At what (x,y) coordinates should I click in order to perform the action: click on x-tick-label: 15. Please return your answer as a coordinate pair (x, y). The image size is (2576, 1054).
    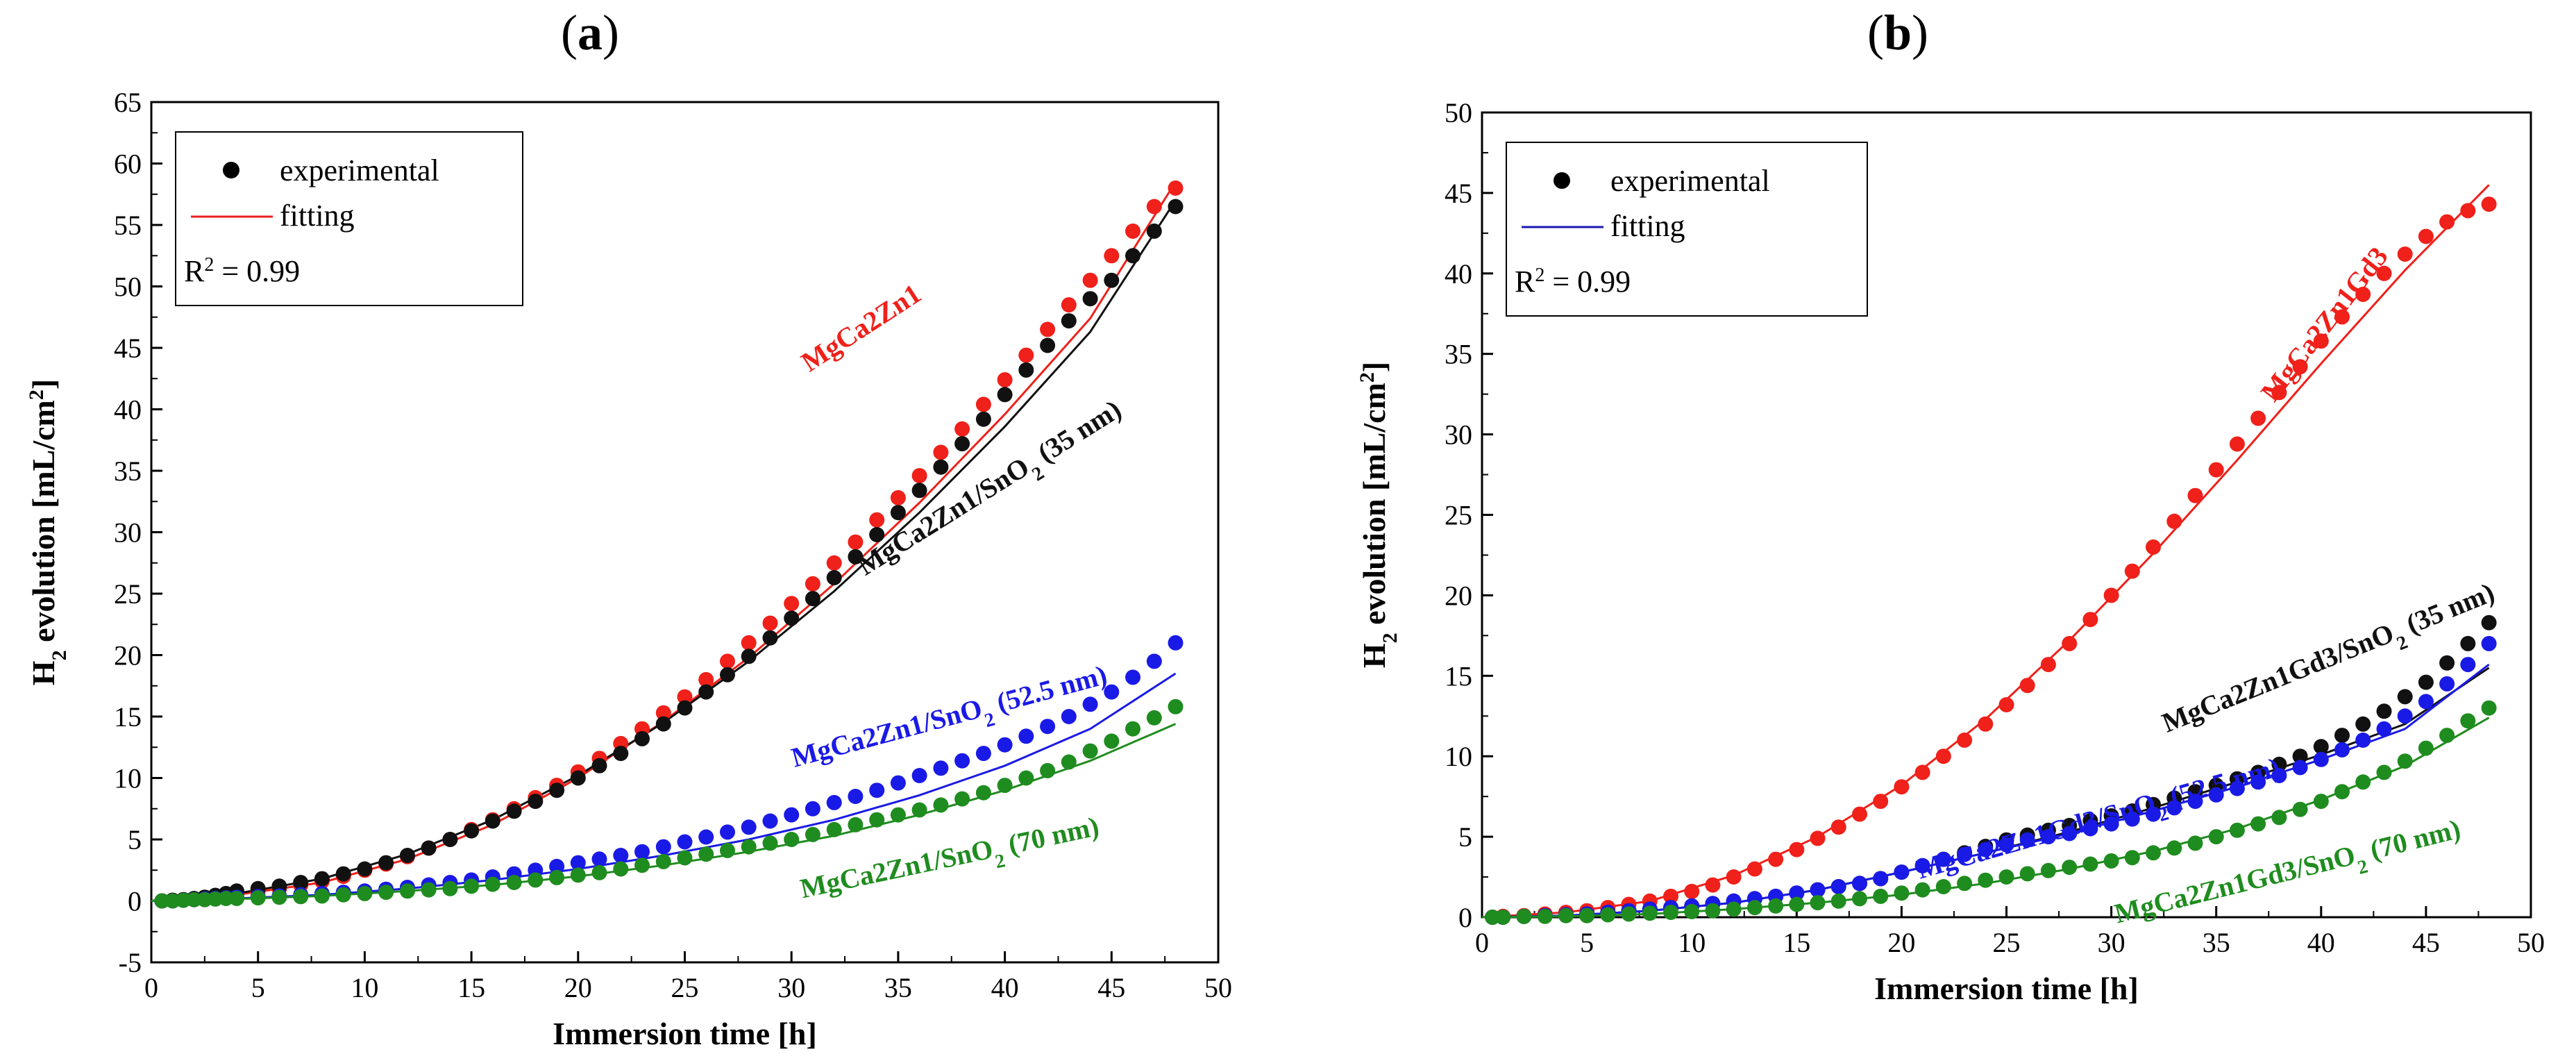
    Looking at the image, I should click on (1796, 942).